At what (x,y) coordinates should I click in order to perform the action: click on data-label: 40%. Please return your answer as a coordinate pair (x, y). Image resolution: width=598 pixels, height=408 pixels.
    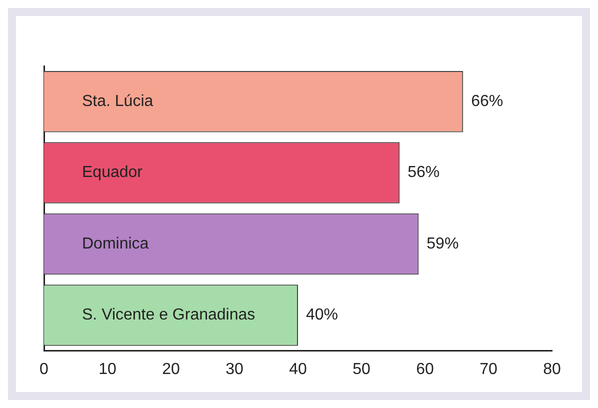
    Looking at the image, I should click on (322, 315).